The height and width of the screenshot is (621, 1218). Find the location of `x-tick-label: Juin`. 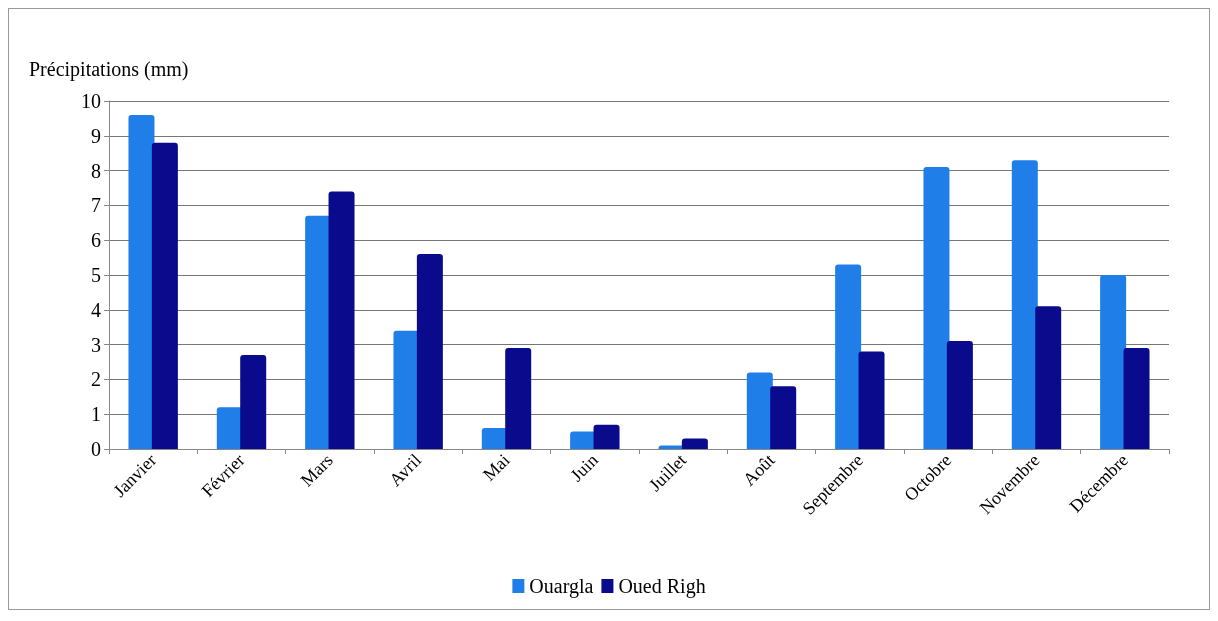

x-tick-label: Juin is located at coordinates (584, 467).